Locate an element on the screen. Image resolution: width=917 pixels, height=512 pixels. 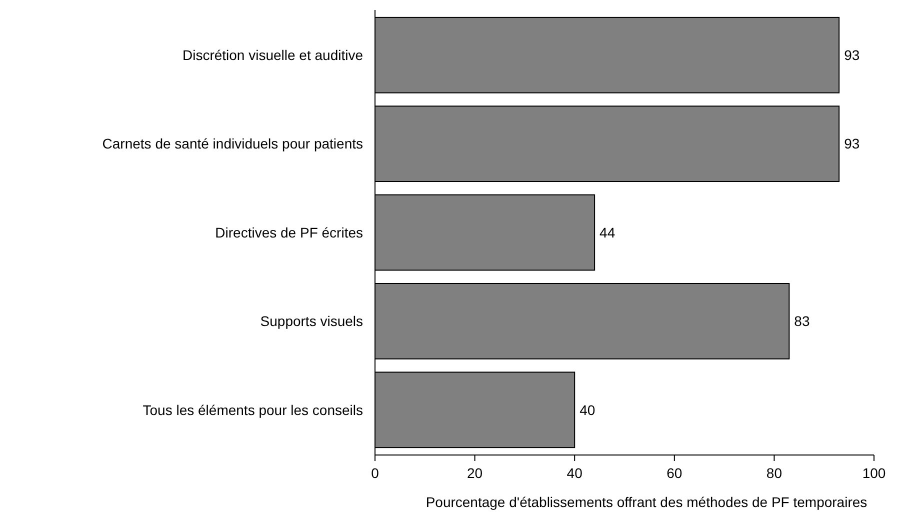
data-label: 40 is located at coordinates (588, 410).